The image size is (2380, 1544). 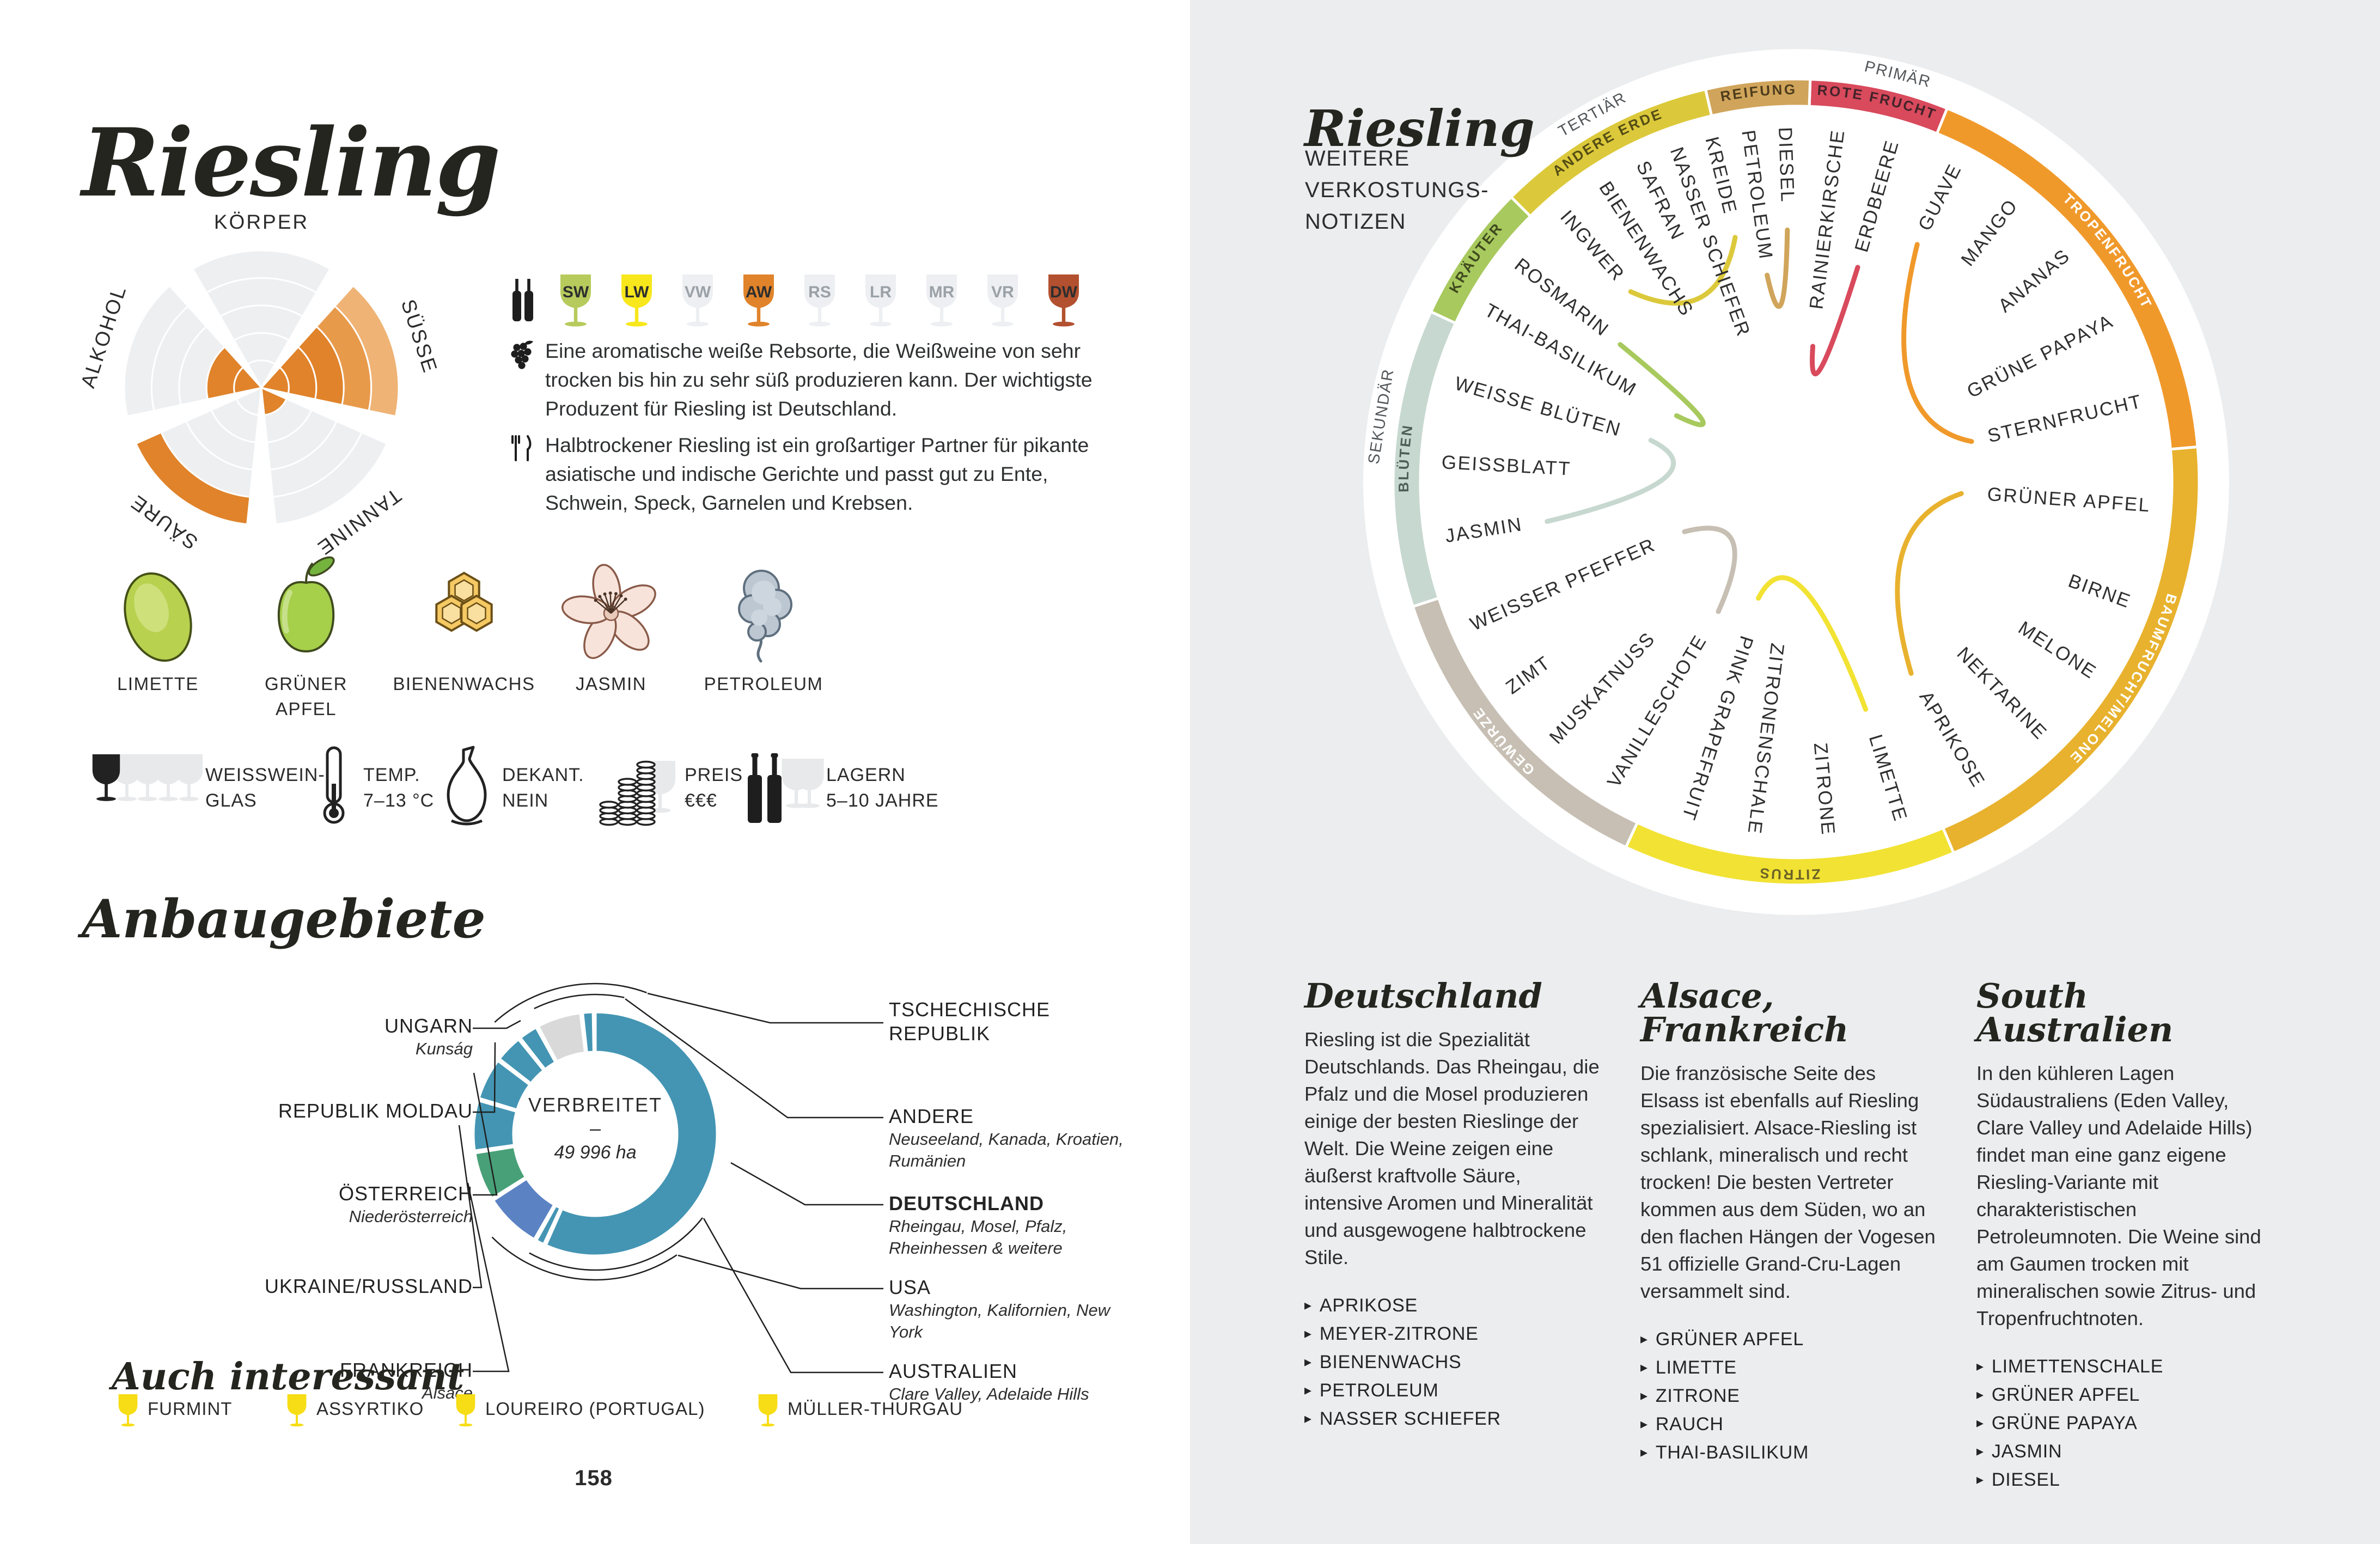 I want to click on also-interesting-item: FURMINT, so click(x=175, y=1409).